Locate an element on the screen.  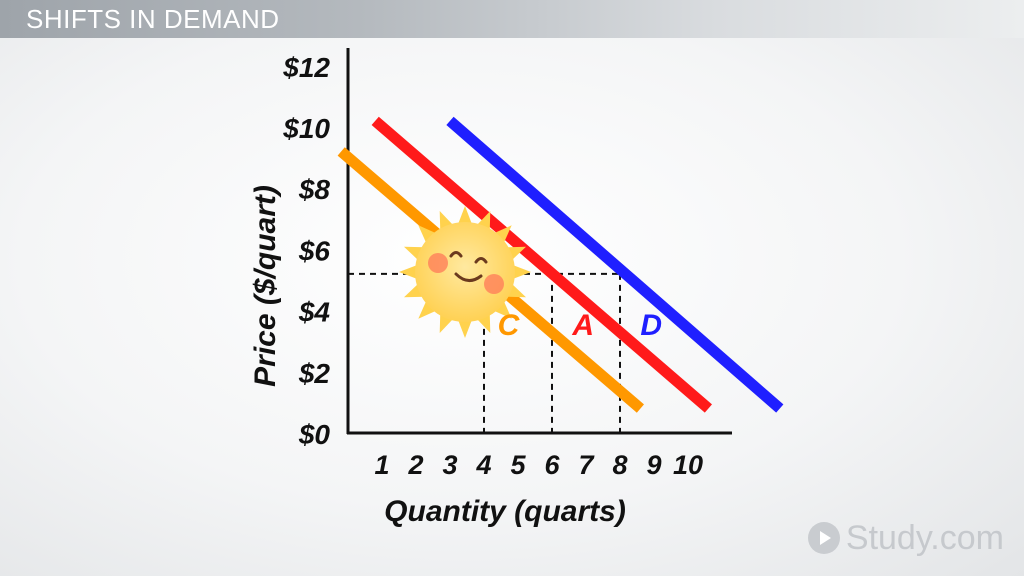
y-axis-label: Price ($/quart) is located at coordinates (265, 286).